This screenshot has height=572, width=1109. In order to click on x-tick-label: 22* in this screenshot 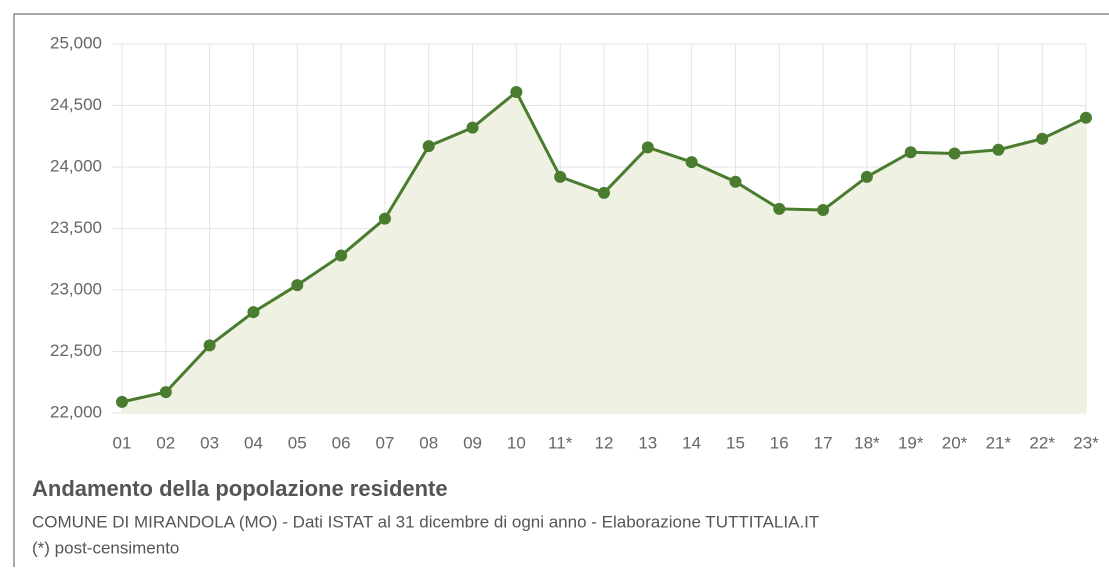, I will do `click(1042, 442)`.